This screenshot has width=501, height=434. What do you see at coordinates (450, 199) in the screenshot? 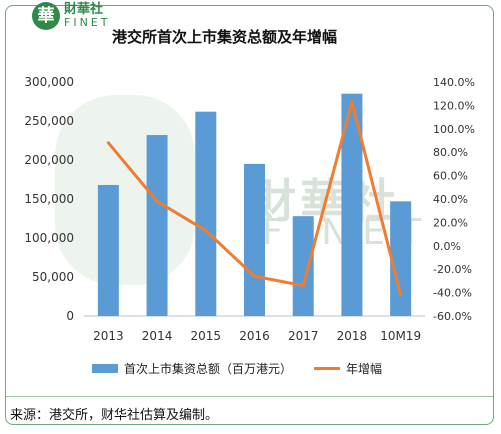
I see `y-right-tick-label: 40.0%` at bounding box center [450, 199].